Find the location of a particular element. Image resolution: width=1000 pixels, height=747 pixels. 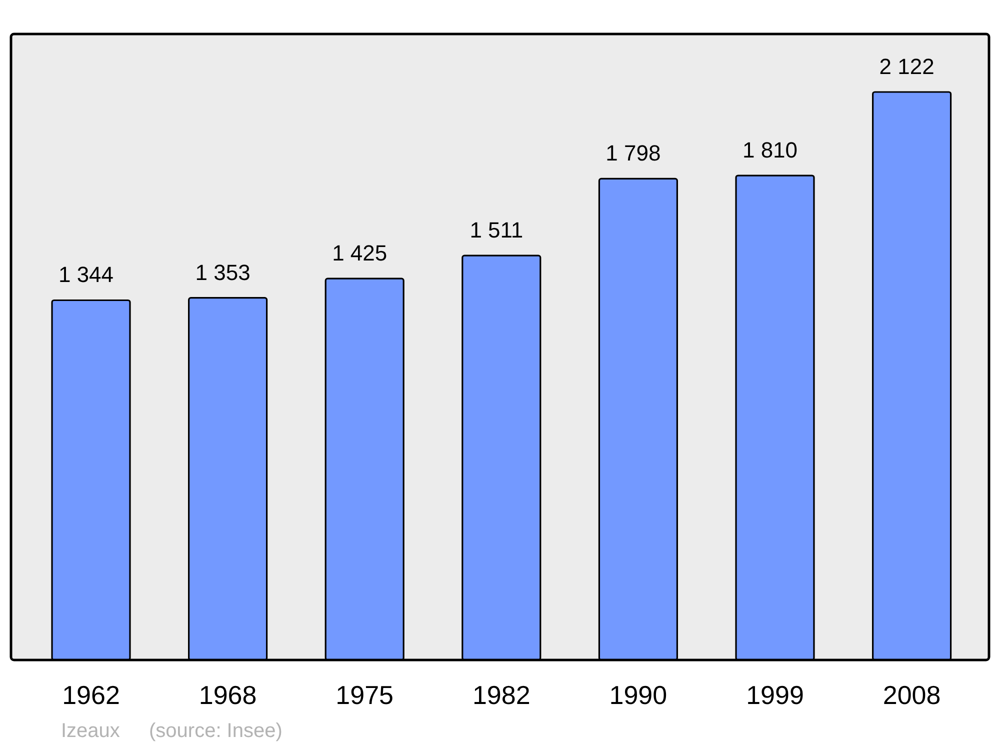

x-tick-label: 2008 is located at coordinates (911, 695).